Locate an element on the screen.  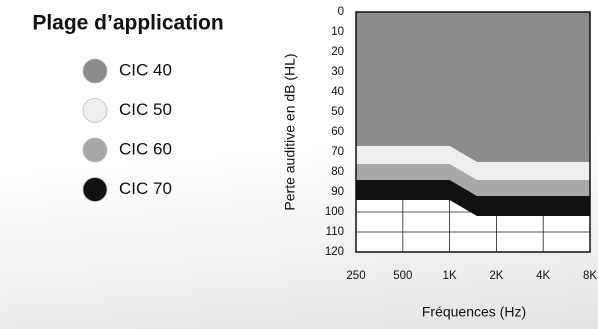
y-tick-label: 50 is located at coordinates (337, 112).